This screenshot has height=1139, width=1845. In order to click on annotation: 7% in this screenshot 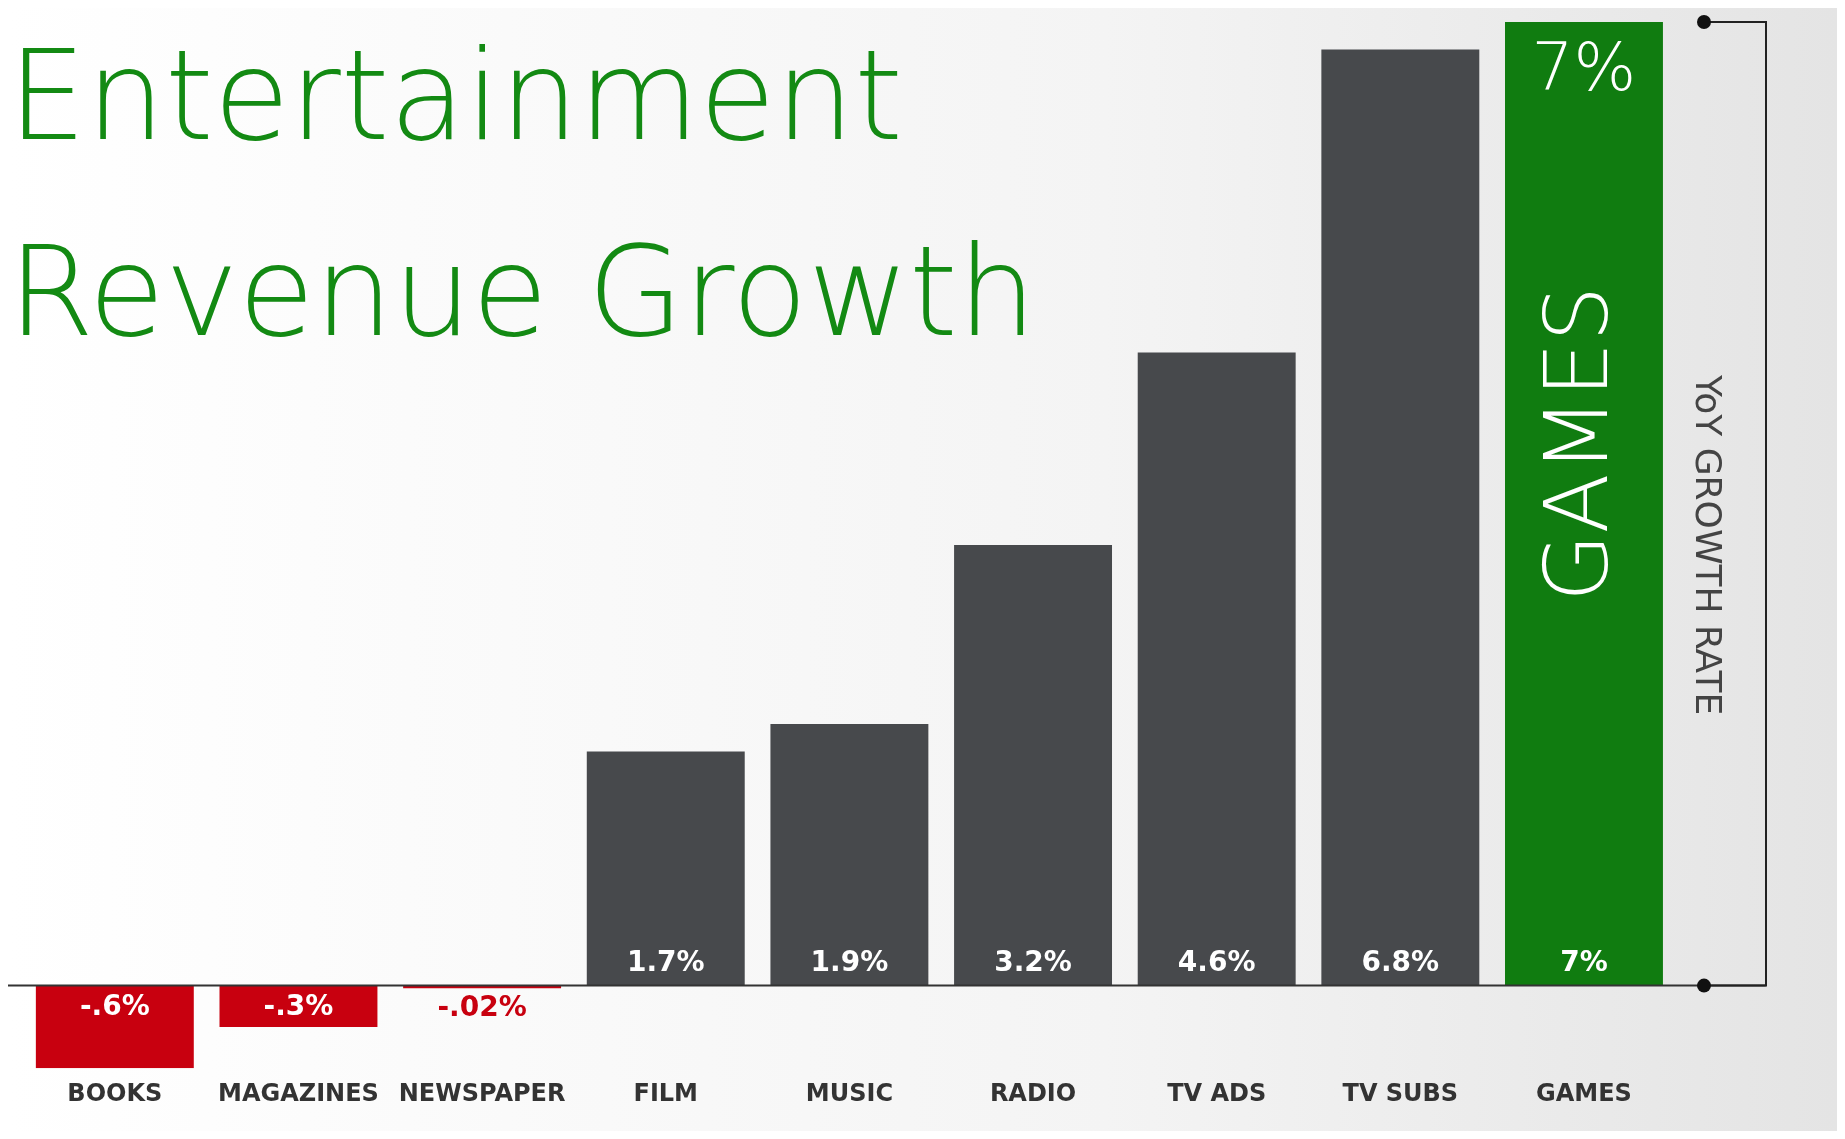, I will do `click(1584, 68)`.